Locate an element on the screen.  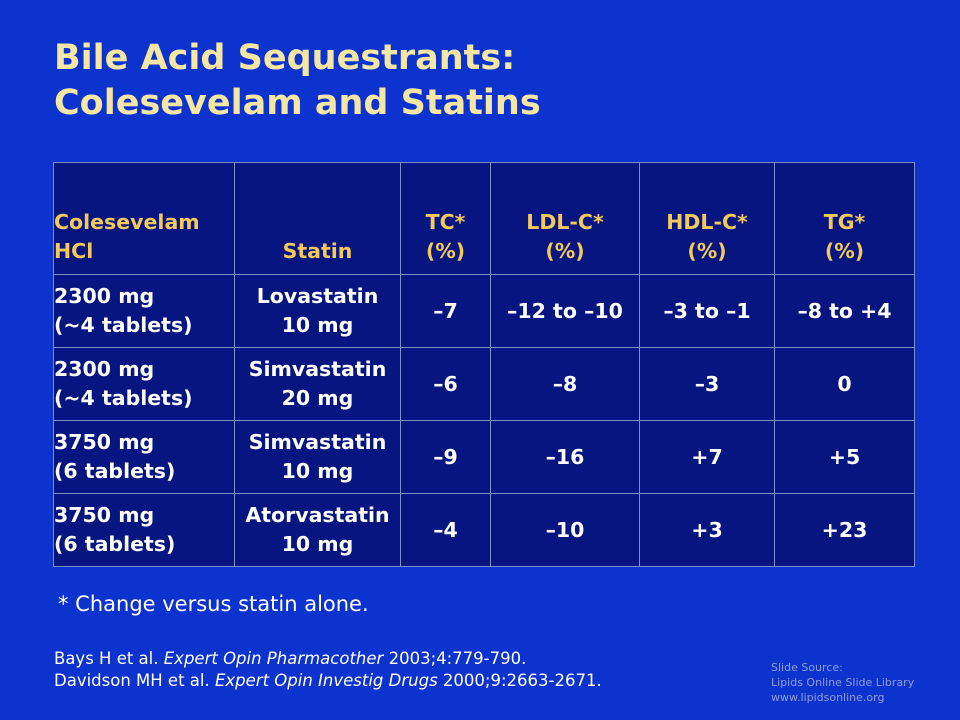
cell-hdl: –3 is located at coordinates (707, 384).